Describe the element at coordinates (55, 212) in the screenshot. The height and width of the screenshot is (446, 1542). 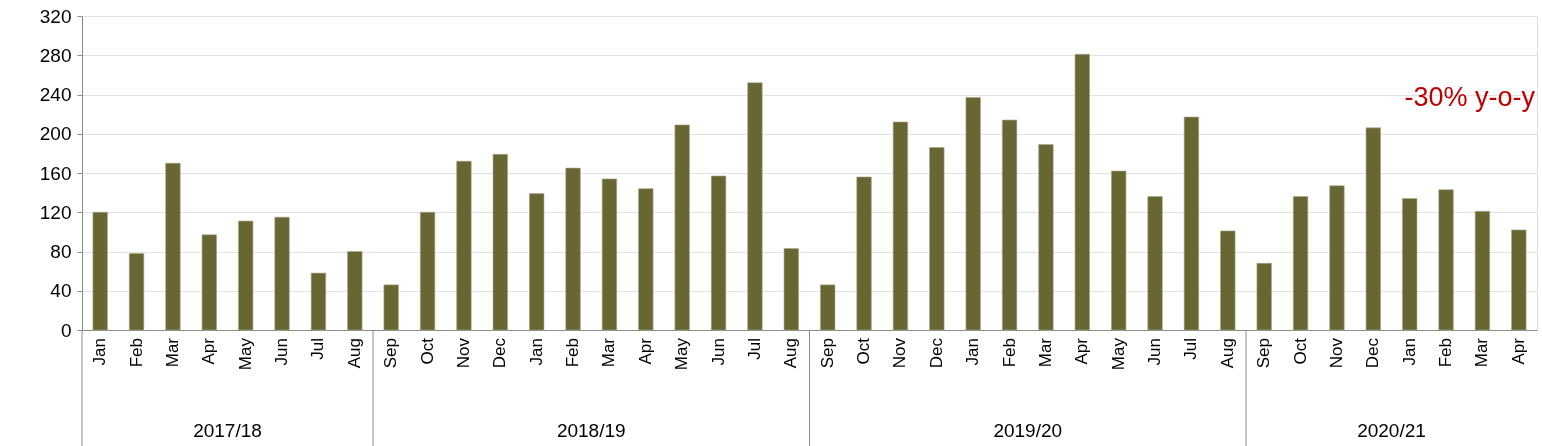
I see `y-tick-label: 120` at that location.